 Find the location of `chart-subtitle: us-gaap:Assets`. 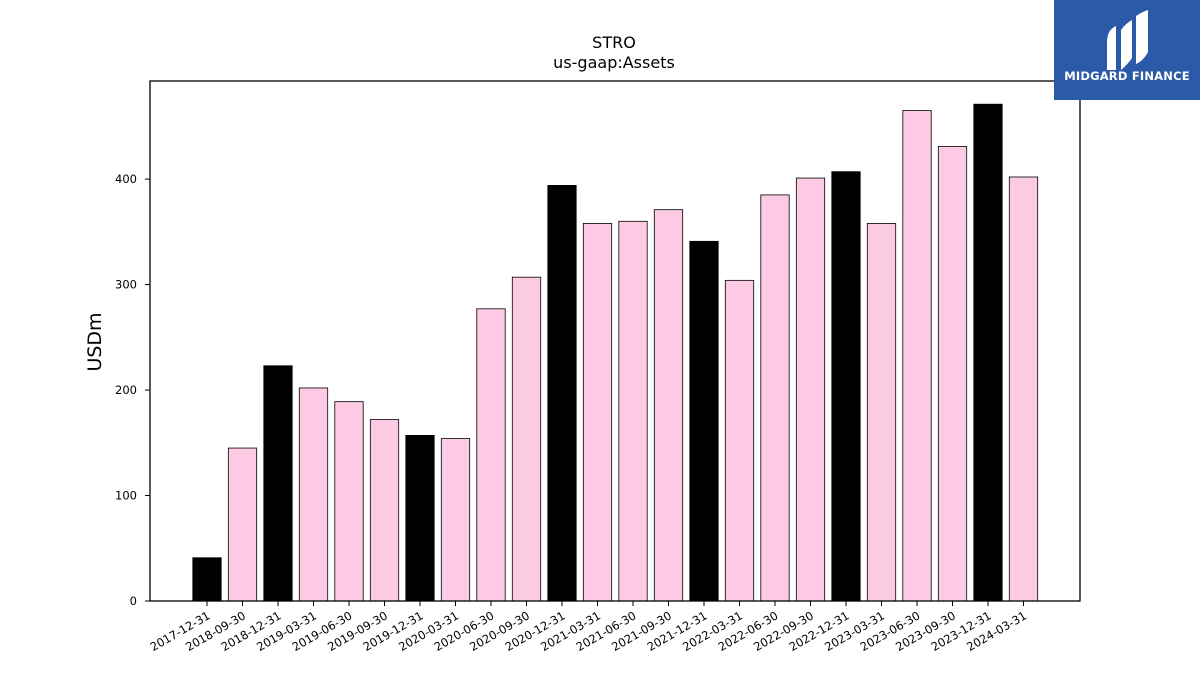

chart-subtitle: us-gaap:Assets is located at coordinates (614, 62).